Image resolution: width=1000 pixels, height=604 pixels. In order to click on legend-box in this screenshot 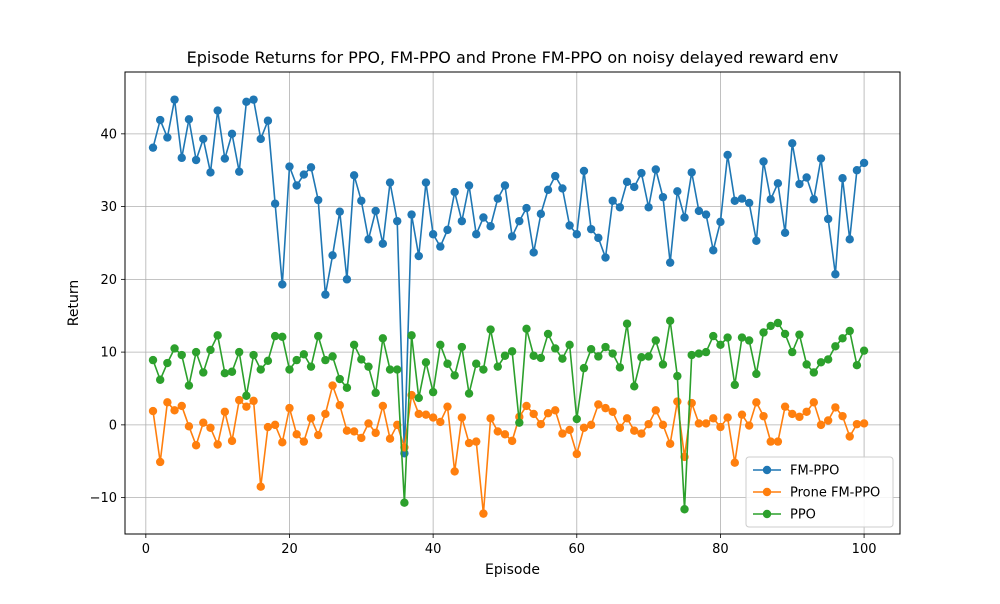, I will do `click(819, 492)`.